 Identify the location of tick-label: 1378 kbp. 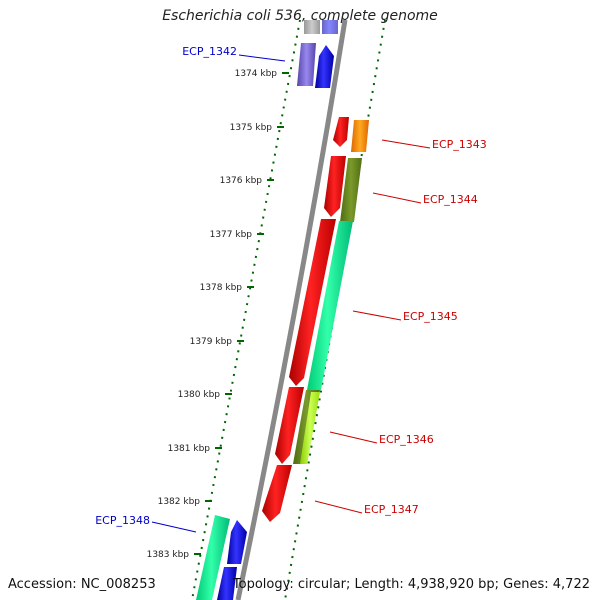
(221, 288).